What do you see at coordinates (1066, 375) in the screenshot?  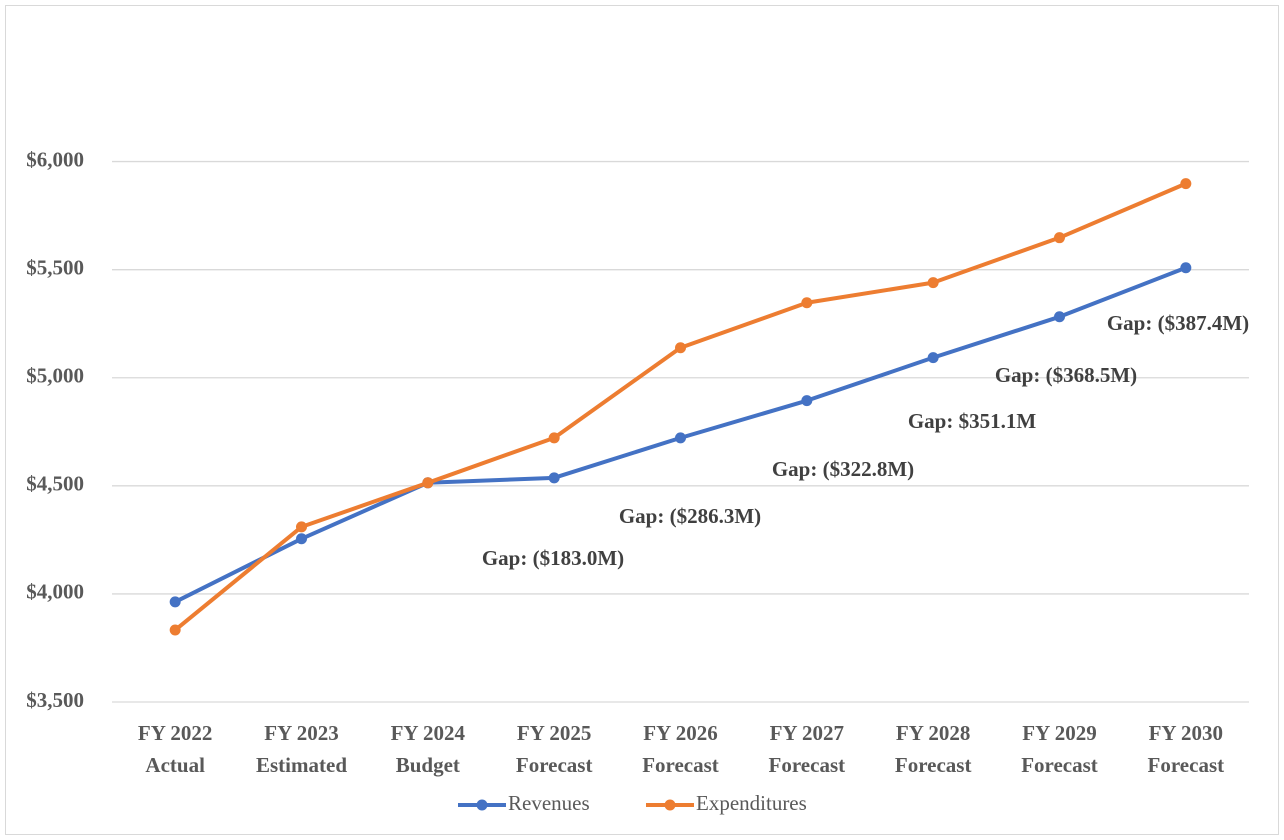 I see `gap-annotation: Gap: ($368.5M)` at bounding box center [1066, 375].